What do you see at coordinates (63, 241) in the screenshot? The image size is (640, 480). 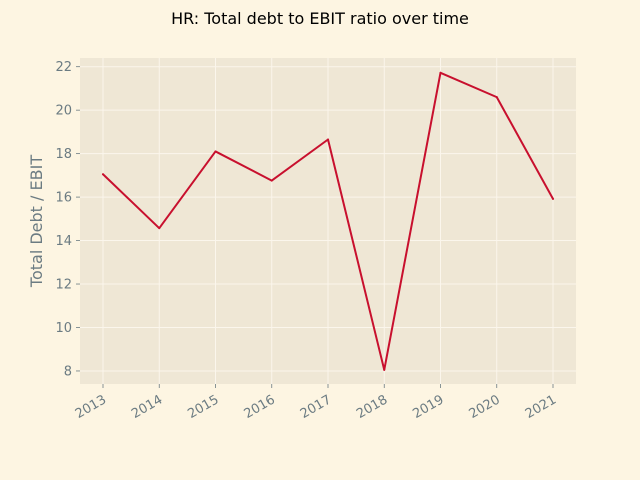 I see `y-tick-label: 14` at bounding box center [63, 241].